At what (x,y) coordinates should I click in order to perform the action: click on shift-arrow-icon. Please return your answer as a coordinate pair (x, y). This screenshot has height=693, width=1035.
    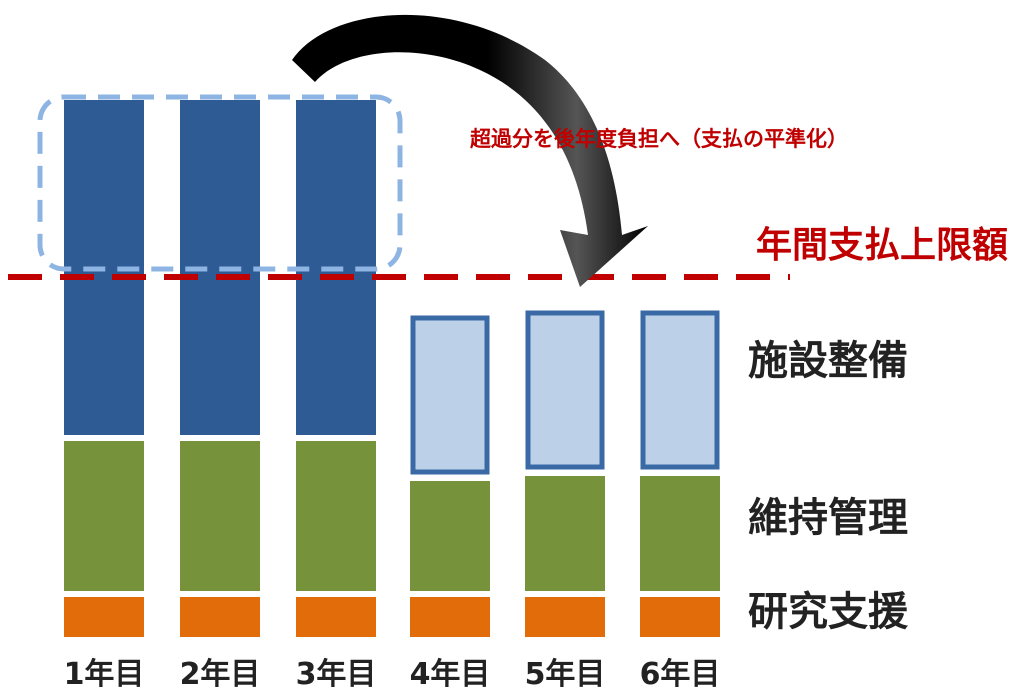
    Looking at the image, I should click on (470, 150).